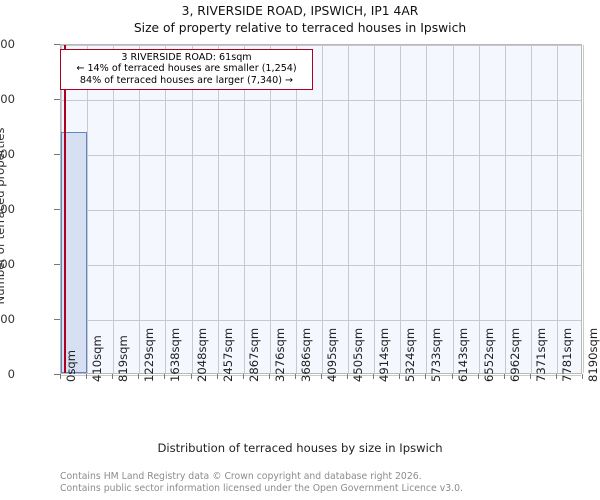  What do you see at coordinates (7, 209) in the screenshot?
I see `y-tick-label: 6000` at bounding box center [7, 209].